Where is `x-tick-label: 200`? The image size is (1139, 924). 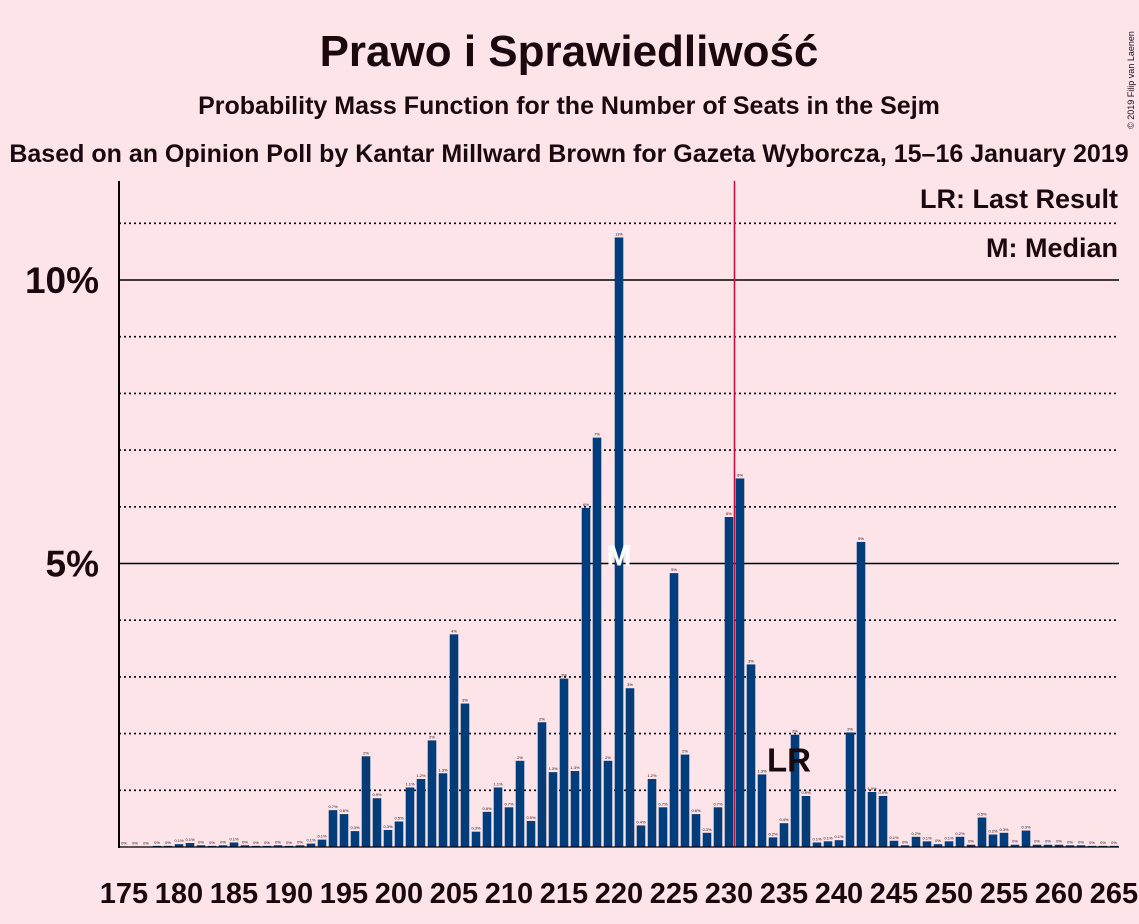
x-tick-label: 200 is located at coordinates (399, 894).